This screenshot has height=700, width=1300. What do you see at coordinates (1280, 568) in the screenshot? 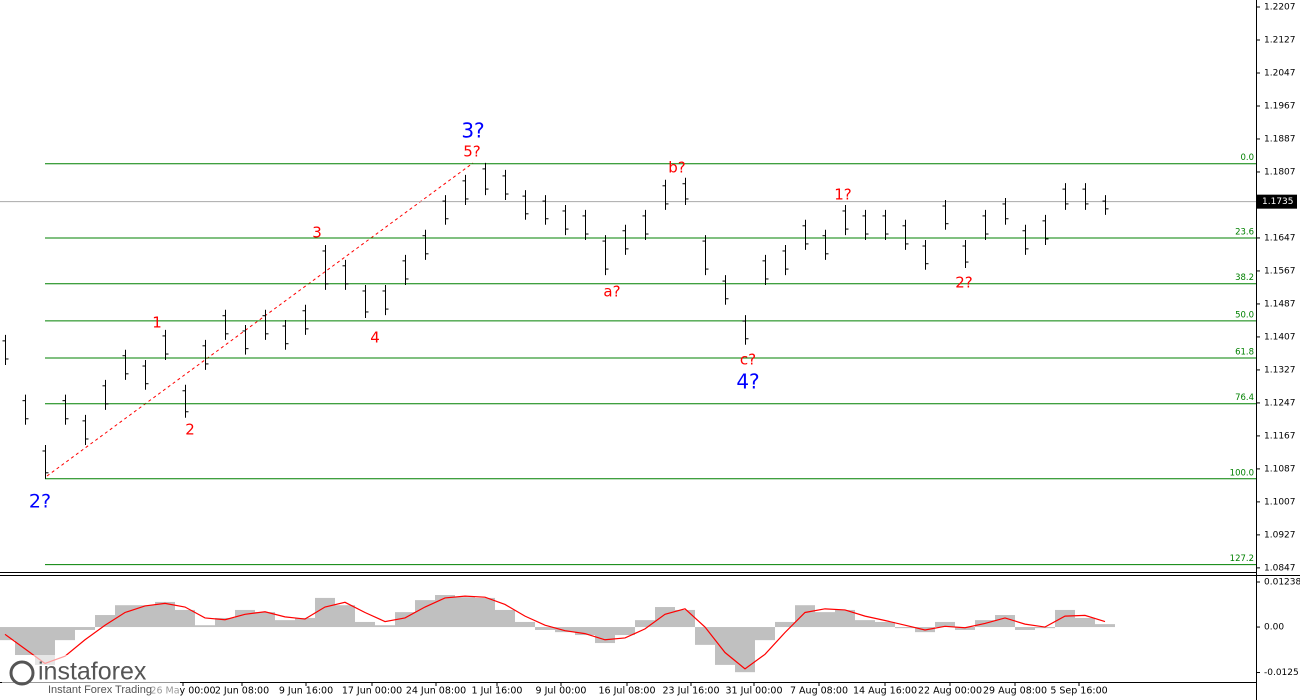
I see `y-tick-label: 1.0847` at bounding box center [1280, 568].